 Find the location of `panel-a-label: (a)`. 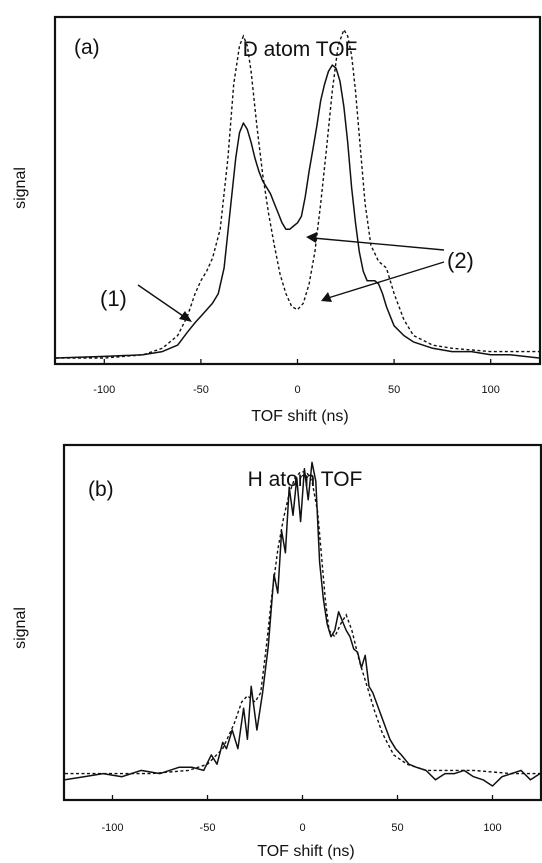

panel-a-label: (a) is located at coordinates (87, 47).